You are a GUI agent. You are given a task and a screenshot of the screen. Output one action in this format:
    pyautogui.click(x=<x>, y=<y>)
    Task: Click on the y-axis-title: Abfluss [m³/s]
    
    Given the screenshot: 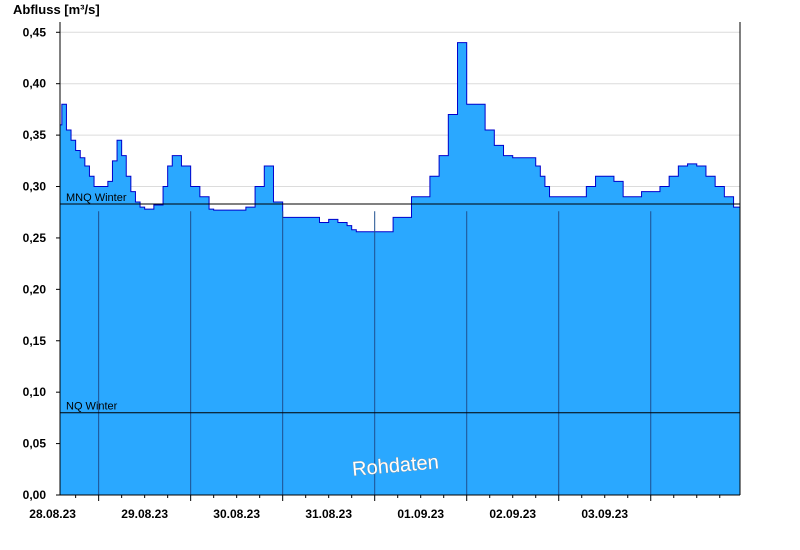 What is the action you would take?
    pyautogui.click(x=56, y=9)
    